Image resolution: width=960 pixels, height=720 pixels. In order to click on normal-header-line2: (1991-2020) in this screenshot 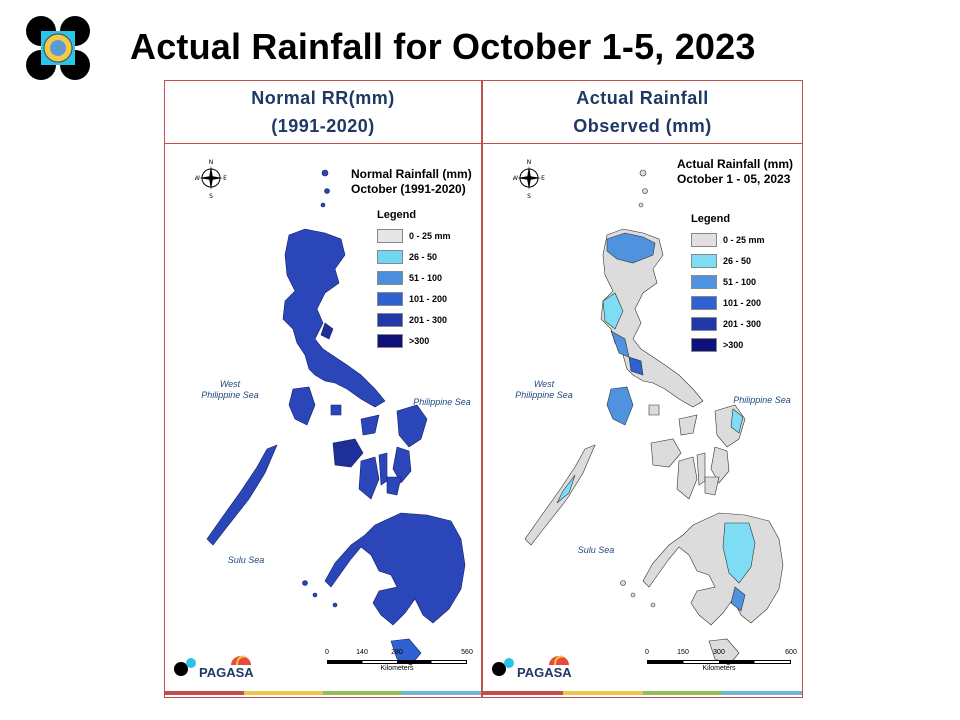, I will do `click(323, 126)`.